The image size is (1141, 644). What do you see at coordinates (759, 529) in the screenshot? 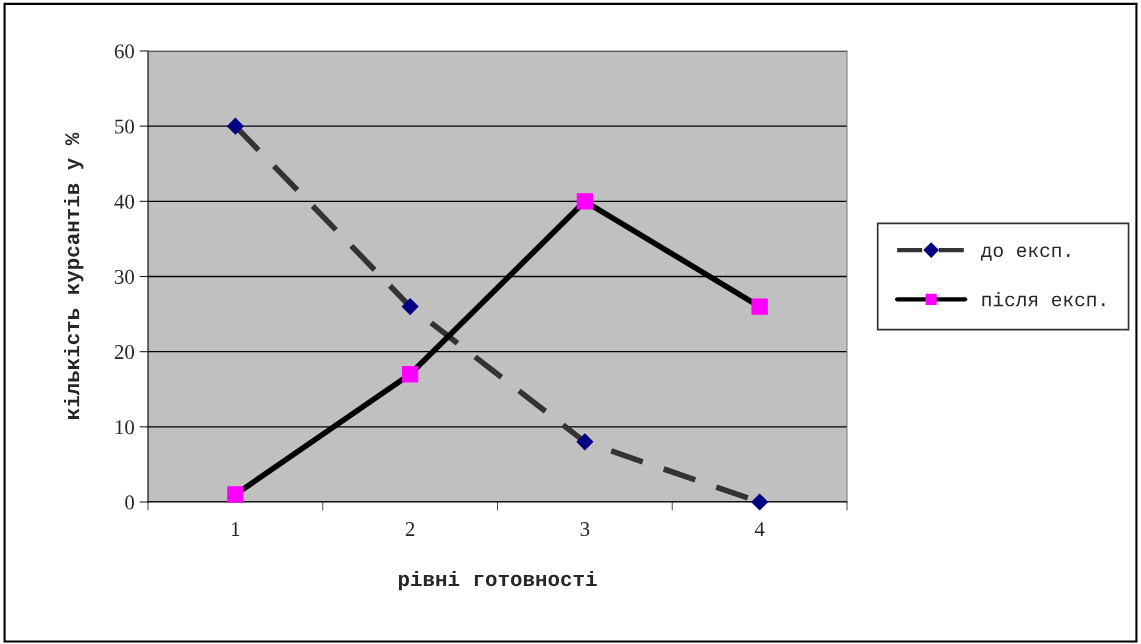
I see `x-tick-label: 4` at bounding box center [759, 529].